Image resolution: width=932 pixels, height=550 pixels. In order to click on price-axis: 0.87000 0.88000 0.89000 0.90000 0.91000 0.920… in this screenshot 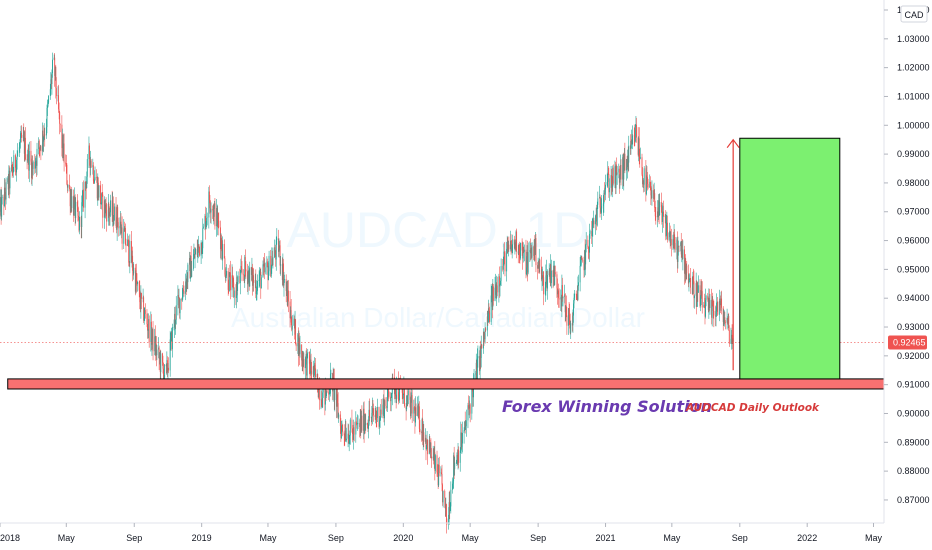, I will do `click(906, 261)`.